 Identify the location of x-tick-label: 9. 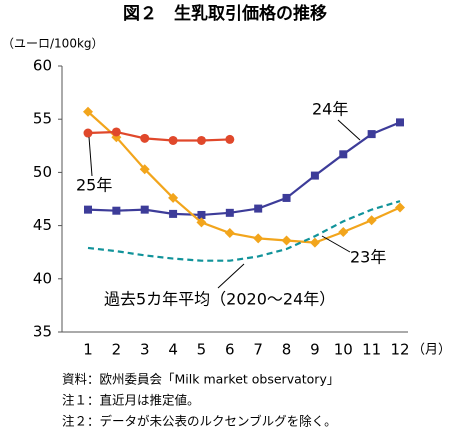
(315, 350).